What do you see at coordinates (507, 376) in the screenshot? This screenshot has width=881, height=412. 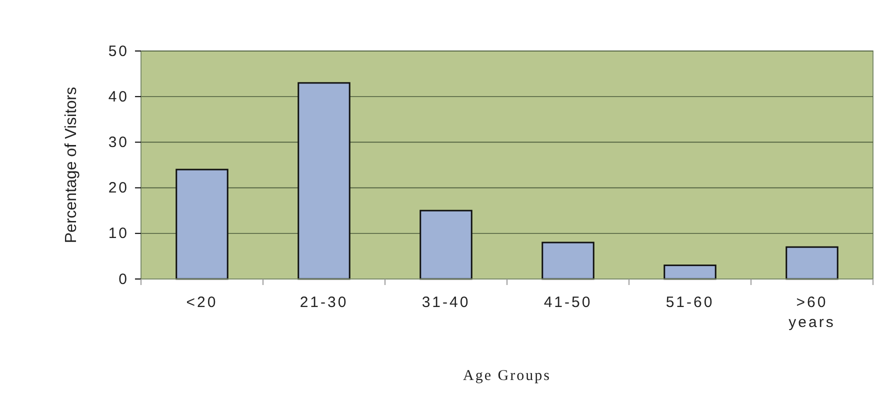 I see `x-axis-title: Age Groups` at bounding box center [507, 376].